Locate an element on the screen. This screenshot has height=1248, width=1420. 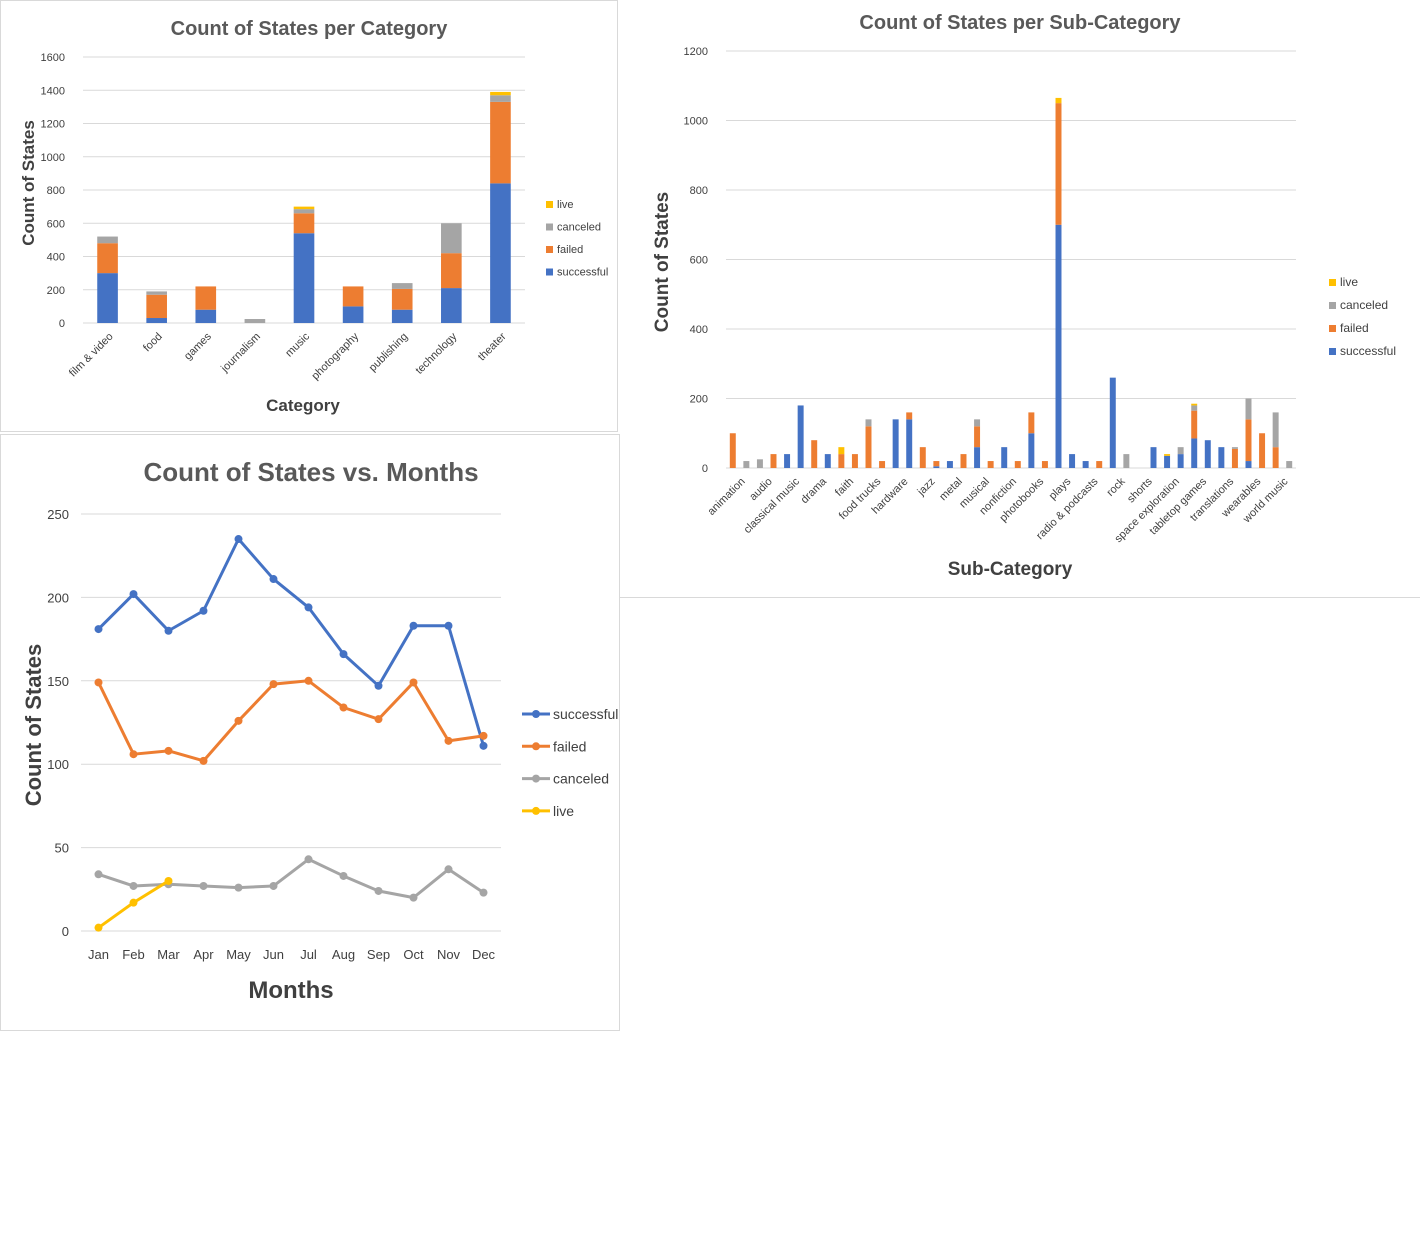
point-live-jan is located at coordinates (98, 927).